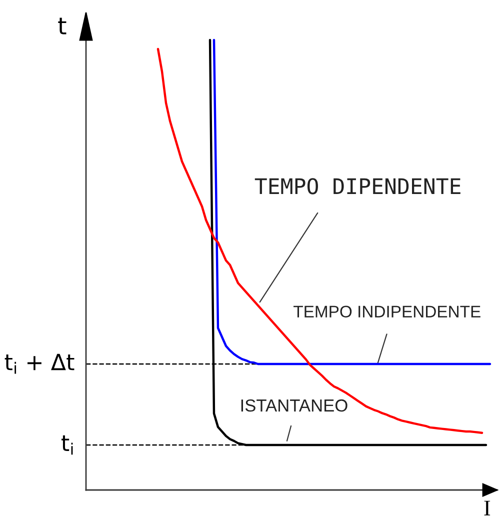  Describe the element at coordinates (357, 186) in the screenshot. I see `annotation: TEMPO DIPENDENTE` at that location.